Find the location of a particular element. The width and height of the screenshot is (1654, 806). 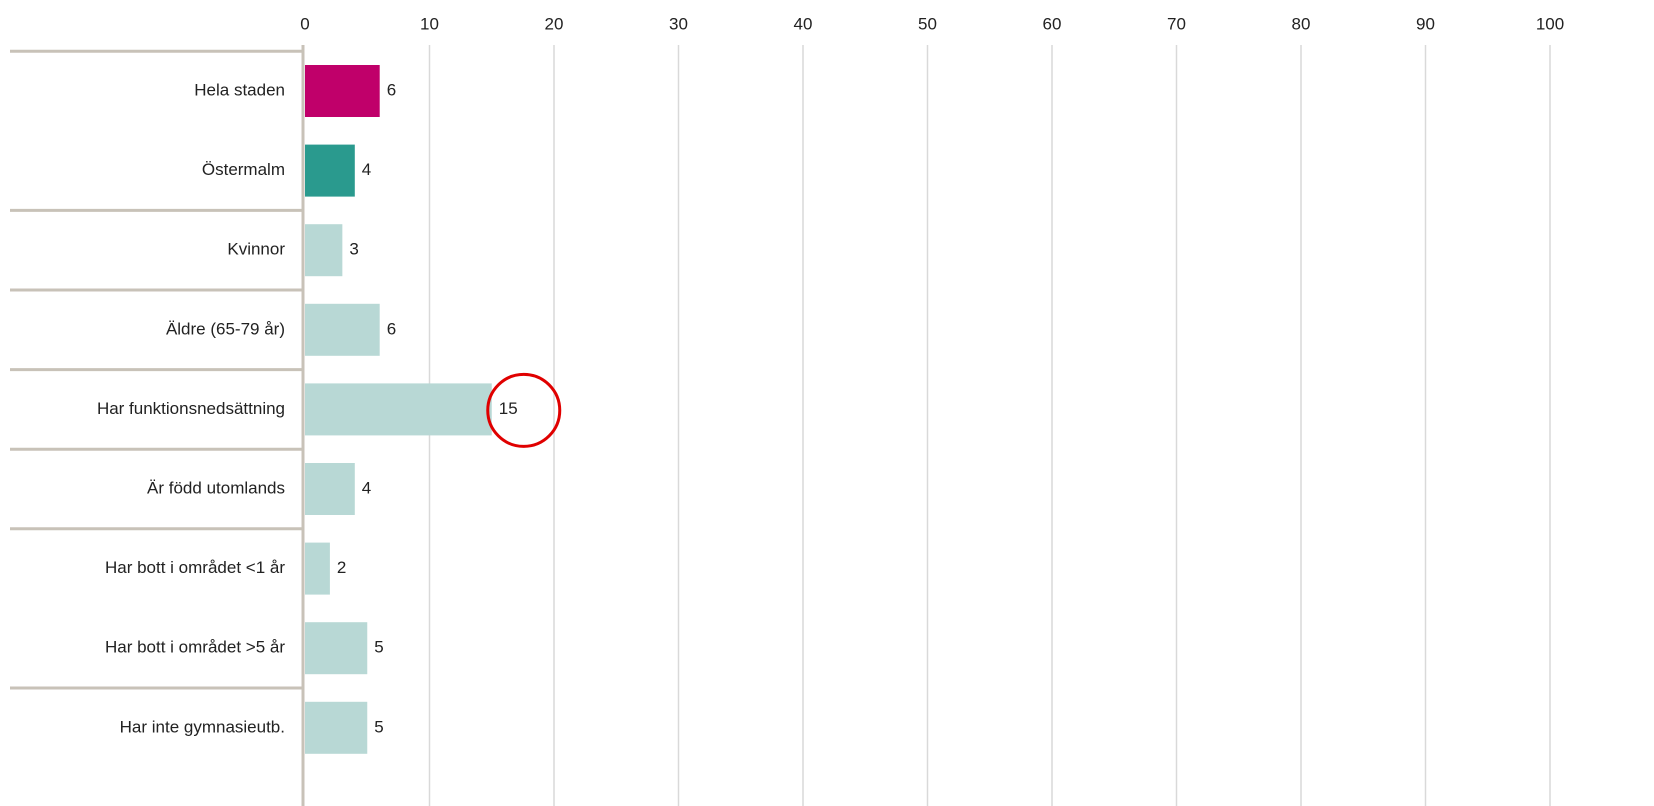

data-label: 2 is located at coordinates (341, 567).